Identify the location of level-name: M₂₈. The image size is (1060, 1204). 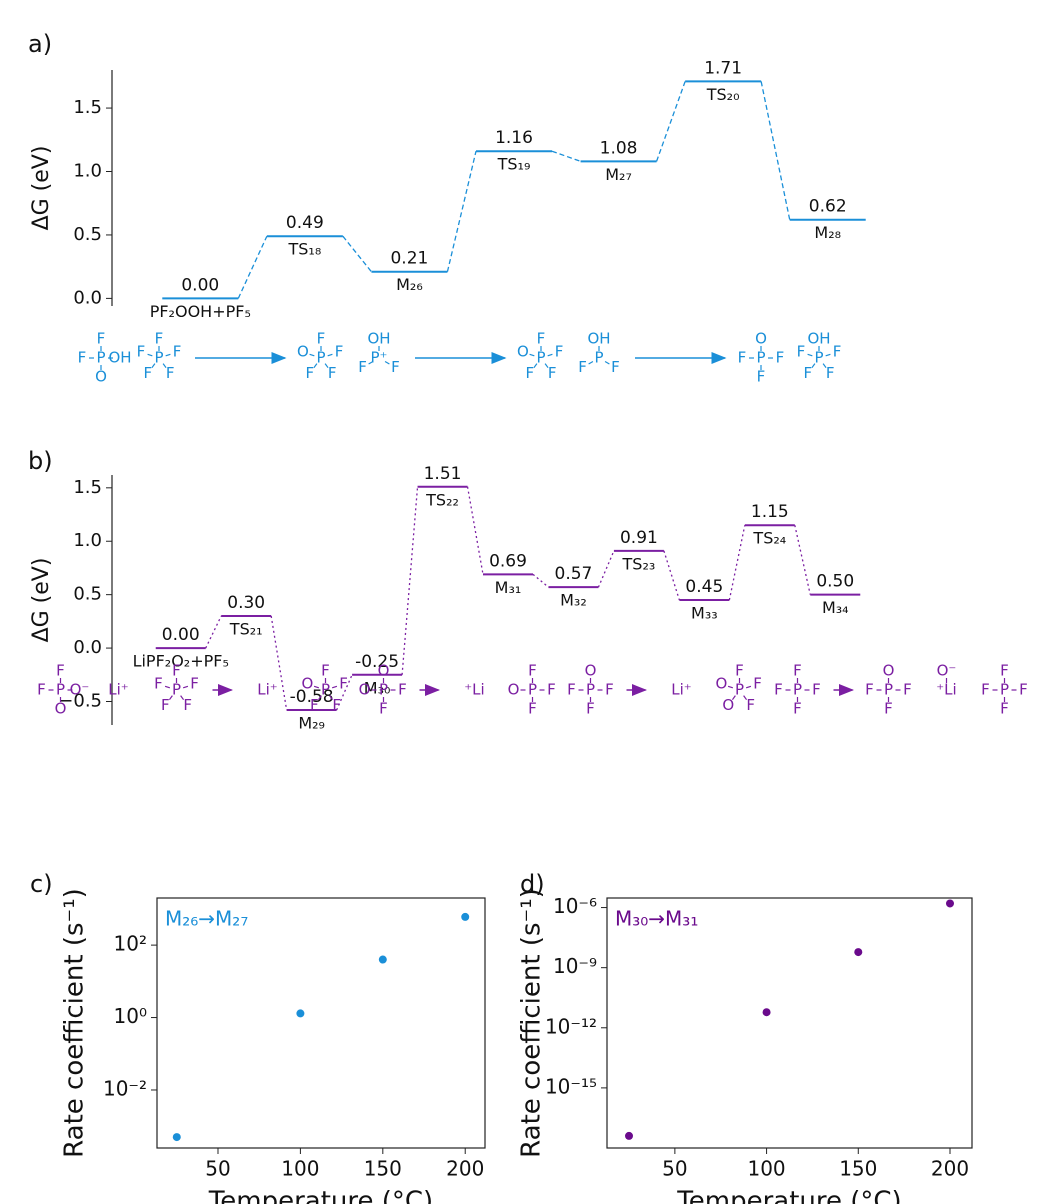
(827, 232).